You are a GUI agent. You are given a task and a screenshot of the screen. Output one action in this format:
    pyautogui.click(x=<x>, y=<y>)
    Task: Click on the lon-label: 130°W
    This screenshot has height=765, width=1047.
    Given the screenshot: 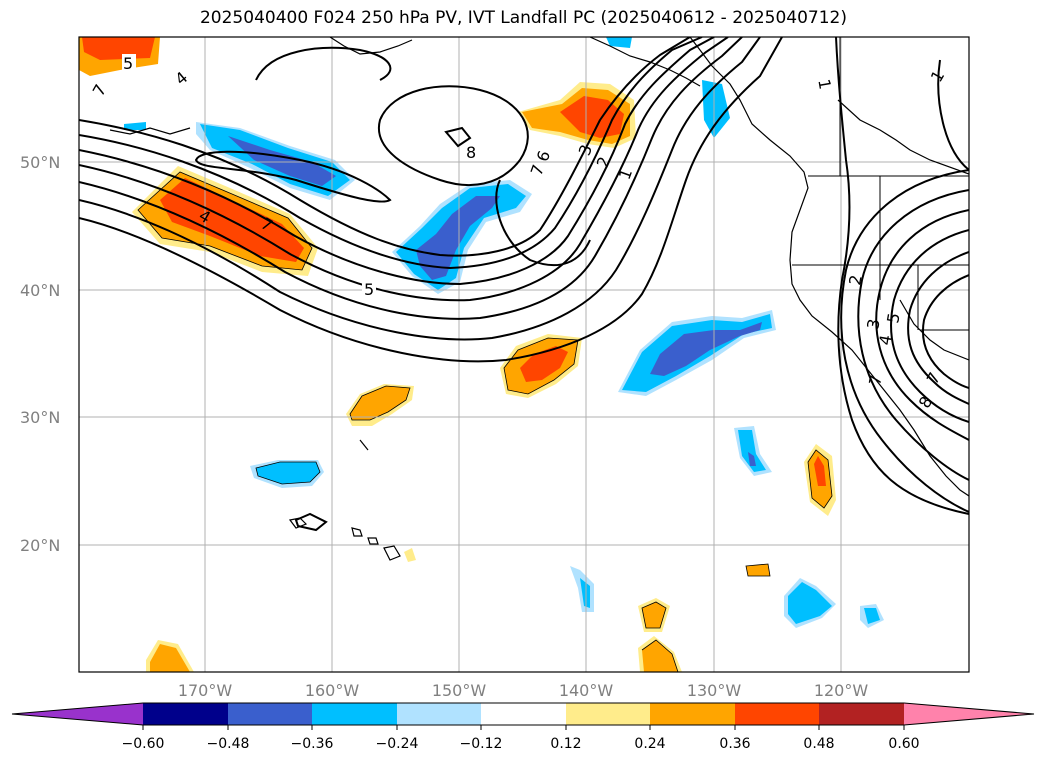 What is the action you would take?
    pyautogui.click(x=714, y=690)
    